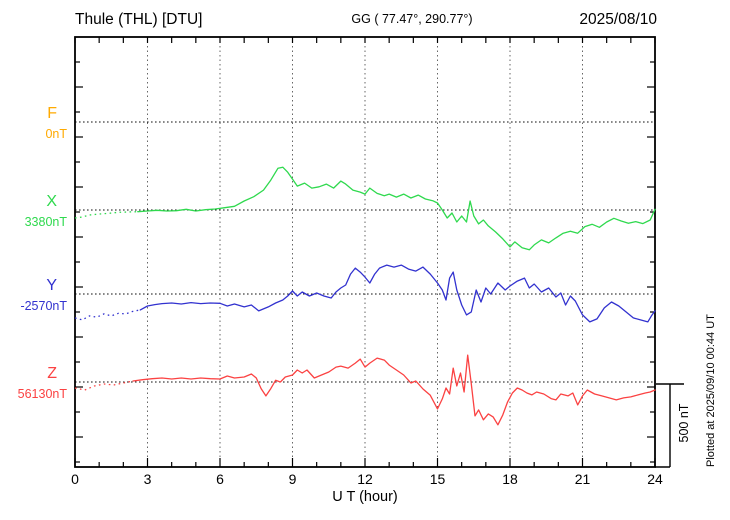  What do you see at coordinates (43, 306) in the screenshot?
I see `component-baseline-value: -2570nT` at bounding box center [43, 306].